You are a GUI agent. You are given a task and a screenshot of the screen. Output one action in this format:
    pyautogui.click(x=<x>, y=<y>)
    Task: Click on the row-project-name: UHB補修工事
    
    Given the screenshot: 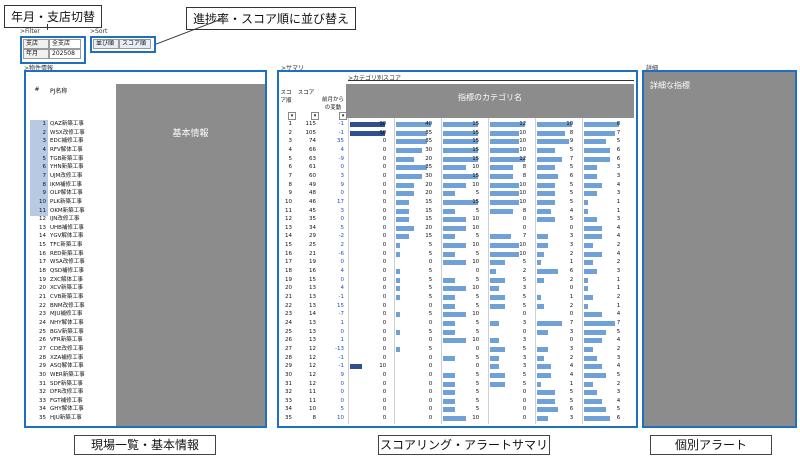 What is the action you would take?
    pyautogui.click(x=67, y=227)
    